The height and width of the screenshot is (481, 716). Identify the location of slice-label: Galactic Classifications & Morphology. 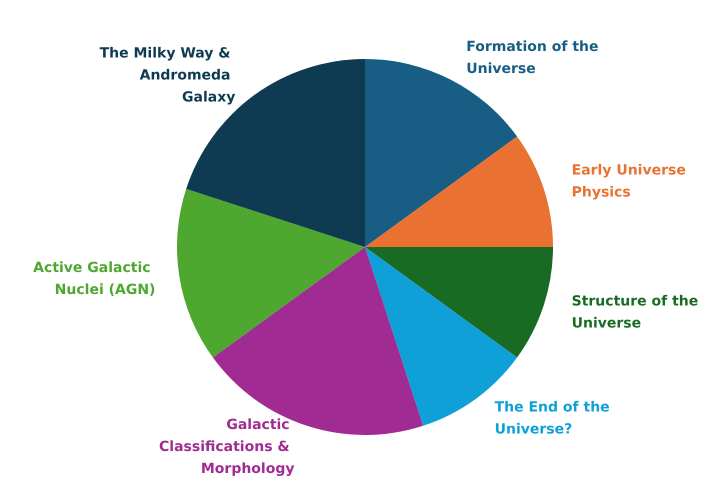
(226, 447).